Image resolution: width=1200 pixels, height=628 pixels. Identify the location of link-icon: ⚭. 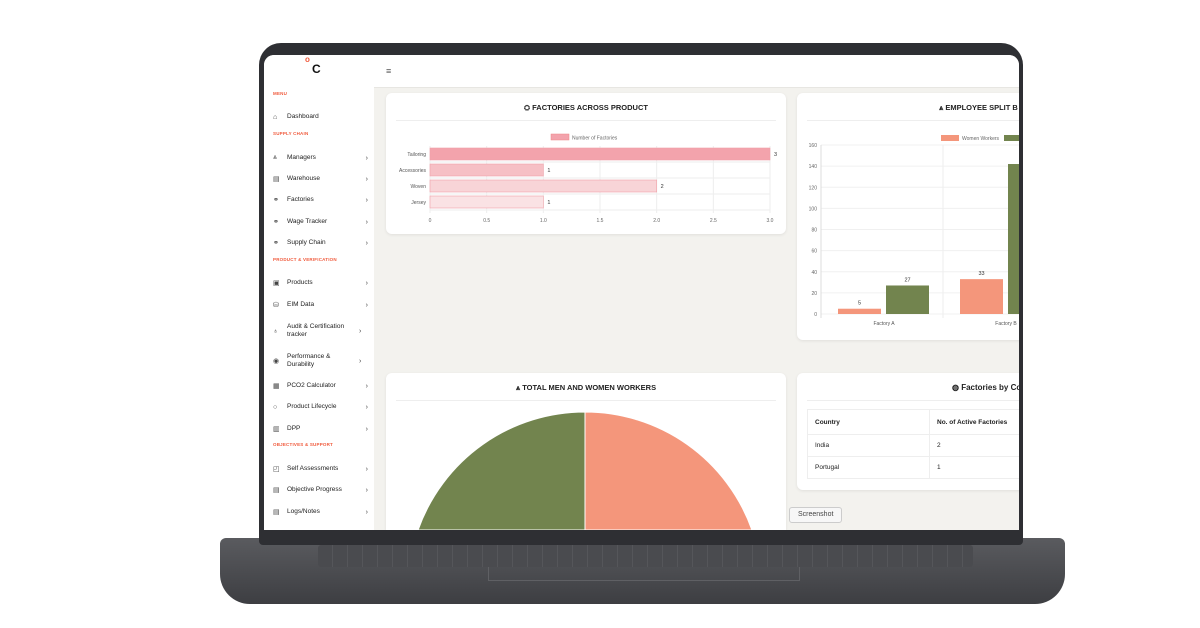
(276, 243).